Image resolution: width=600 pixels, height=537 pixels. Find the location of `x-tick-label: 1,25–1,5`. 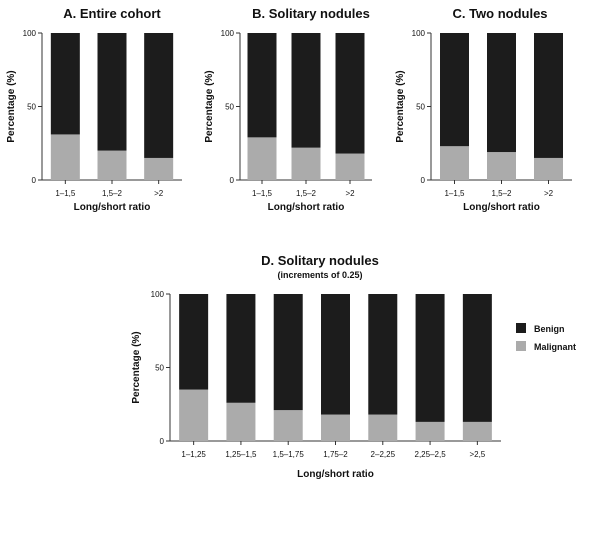

x-tick-label: 1,25–1,5 is located at coordinates (241, 454).